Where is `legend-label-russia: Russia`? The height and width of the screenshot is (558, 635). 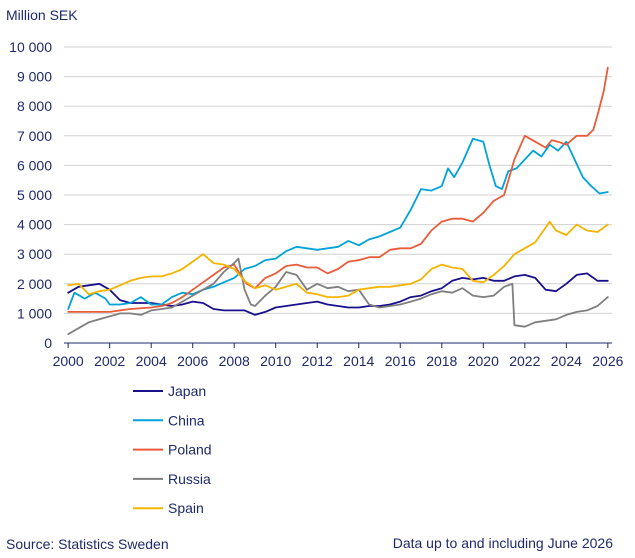 legend-label-russia: Russia is located at coordinates (189, 479).